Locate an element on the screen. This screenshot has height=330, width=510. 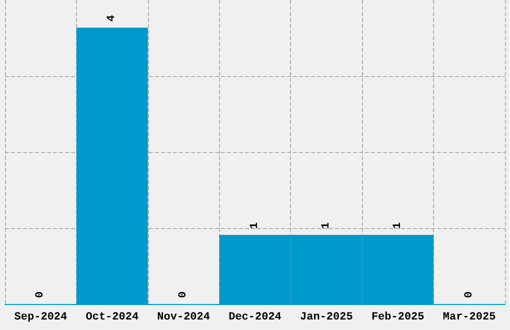
x-tick-label: Dec-2024 is located at coordinates (255, 318).